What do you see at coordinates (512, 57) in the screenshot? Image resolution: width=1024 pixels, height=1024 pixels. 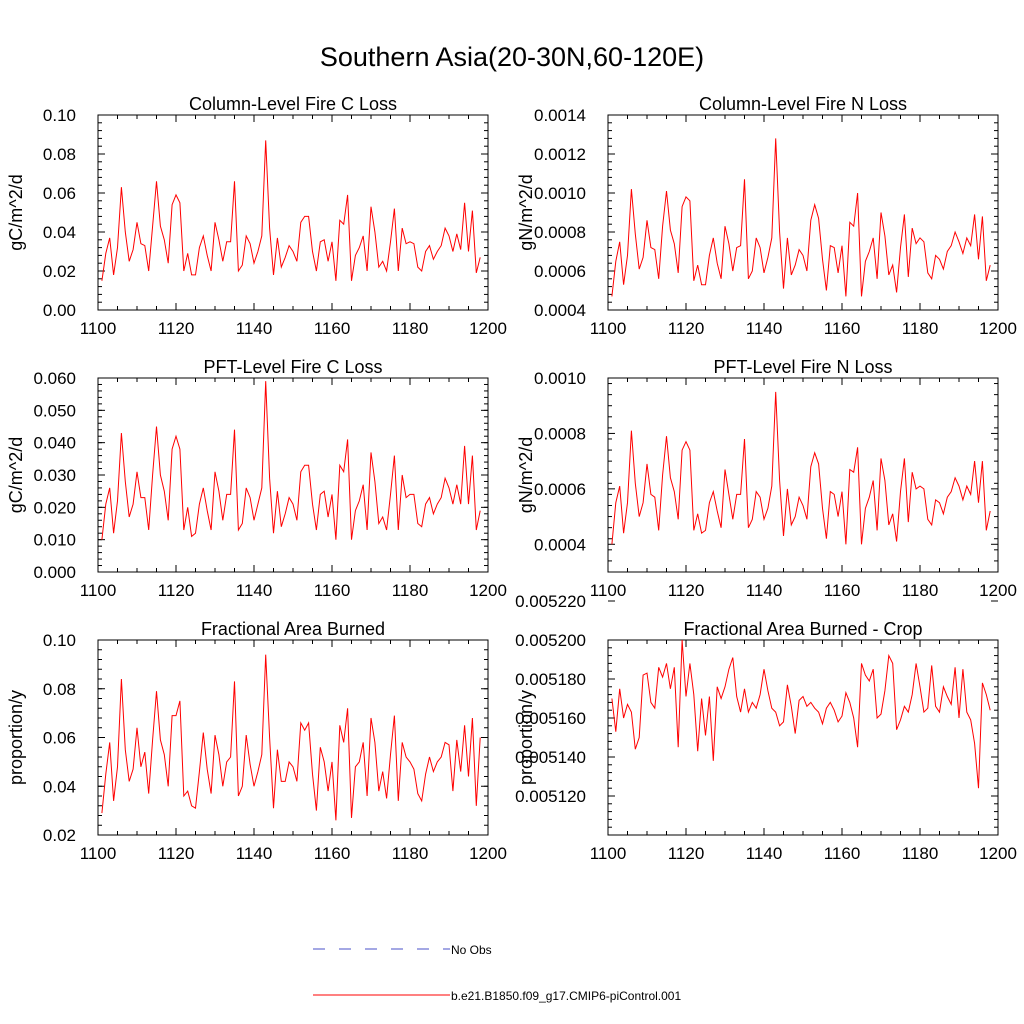 I see `figure-title: Southern Asia(20-30N,60-120E)` at bounding box center [512, 57].